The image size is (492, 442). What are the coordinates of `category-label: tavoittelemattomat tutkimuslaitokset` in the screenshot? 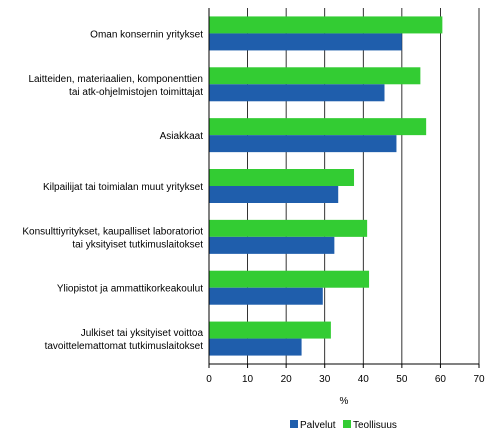 It's located at (124, 346).